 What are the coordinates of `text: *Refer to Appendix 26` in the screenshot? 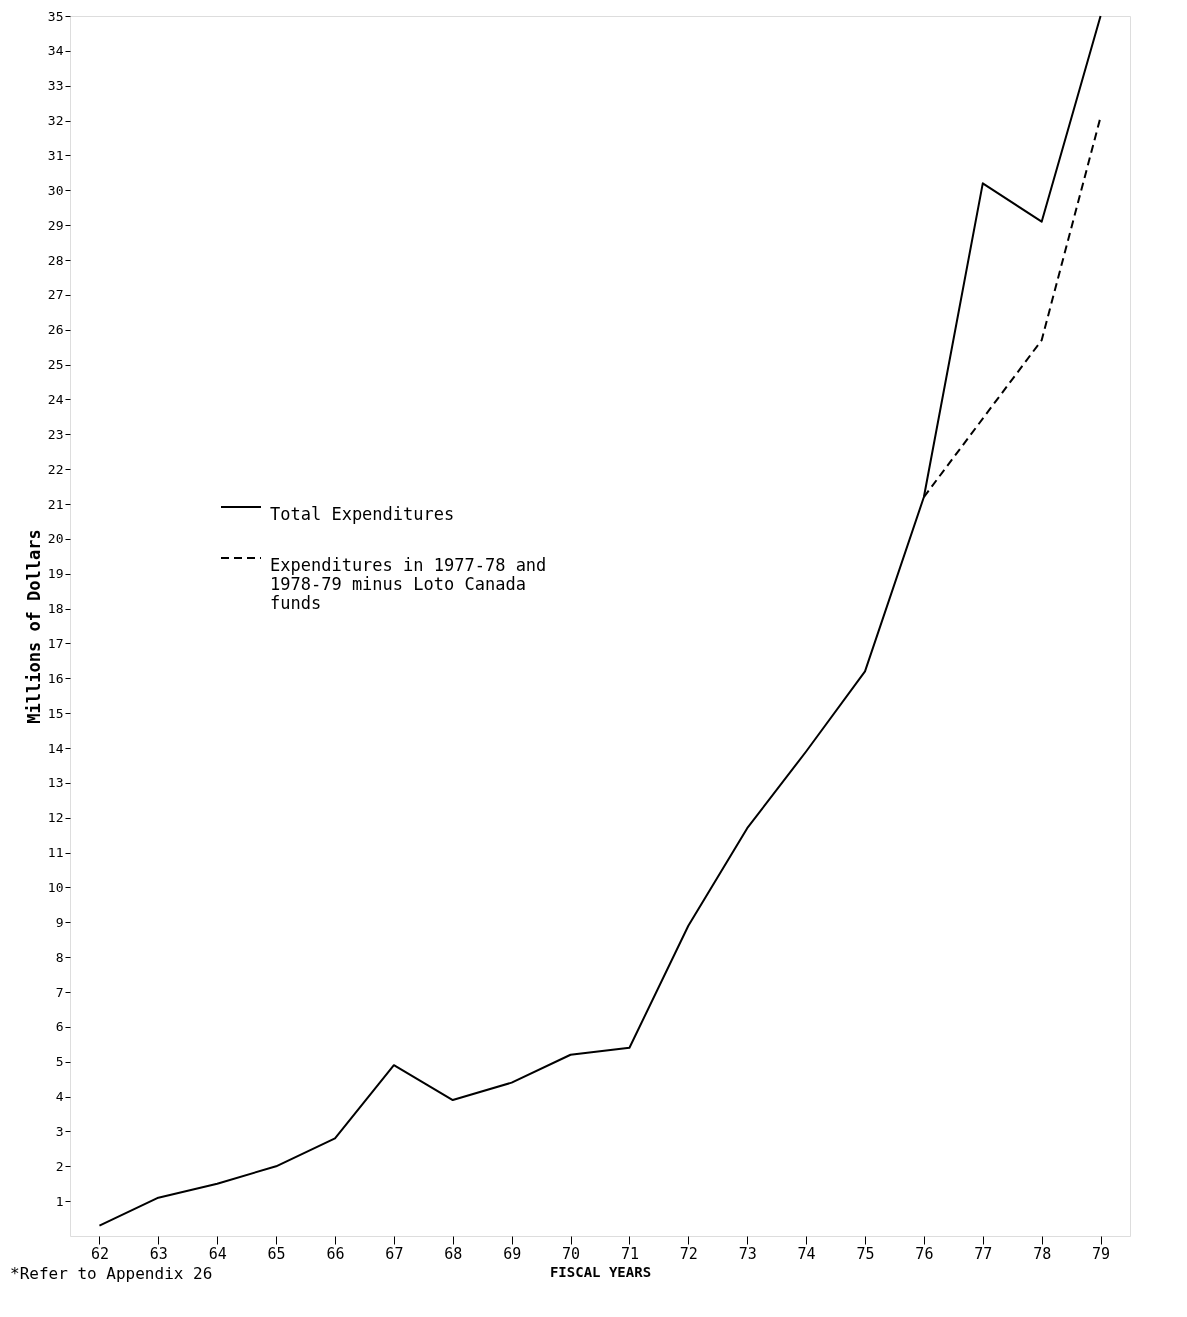 It's located at (111, 1273).